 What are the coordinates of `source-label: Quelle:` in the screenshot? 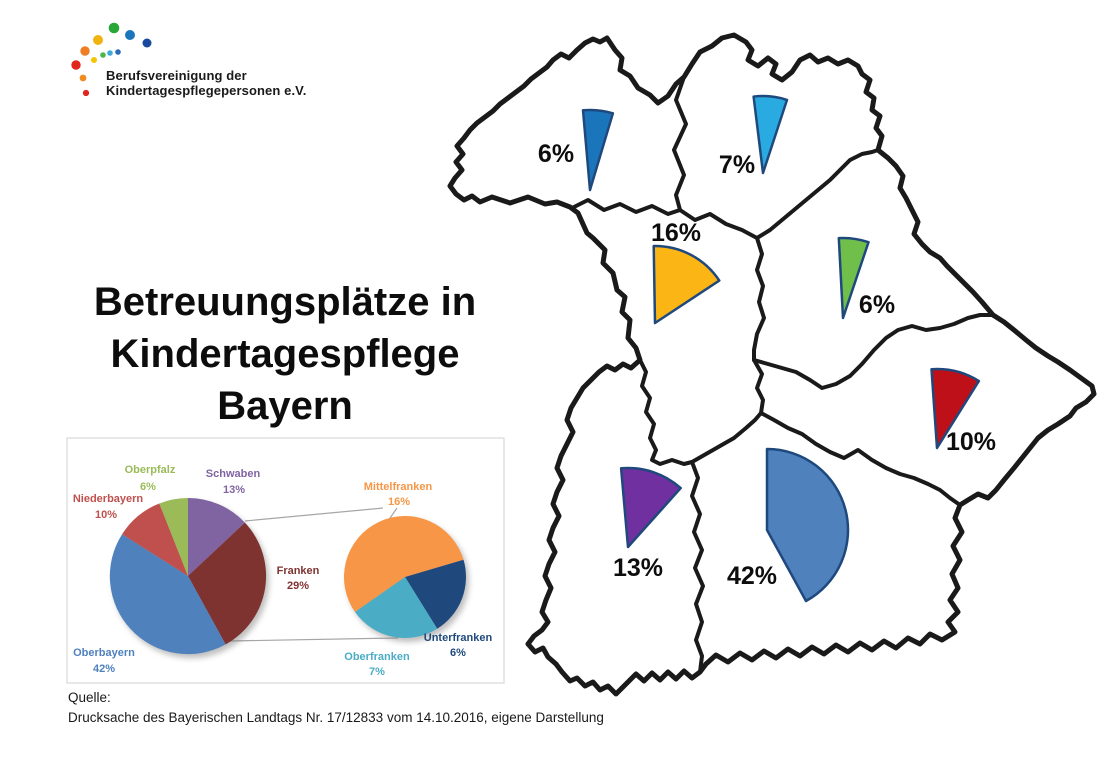 It's located at (89, 697).